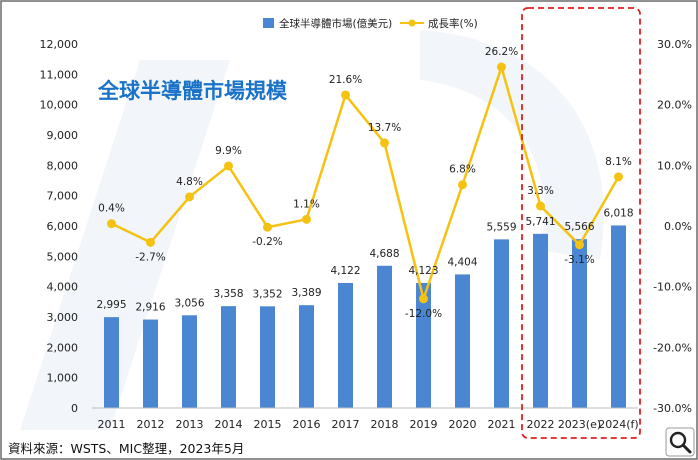 Image resolution: width=698 pixels, height=460 pixels. Describe the element at coordinates (111, 209) in the screenshot. I see `growth-rate-label: 0.4%` at that location.